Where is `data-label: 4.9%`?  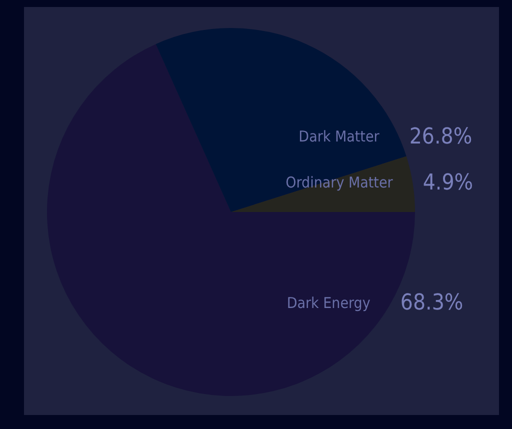
data-label: 4.9% is located at coordinates (448, 183).